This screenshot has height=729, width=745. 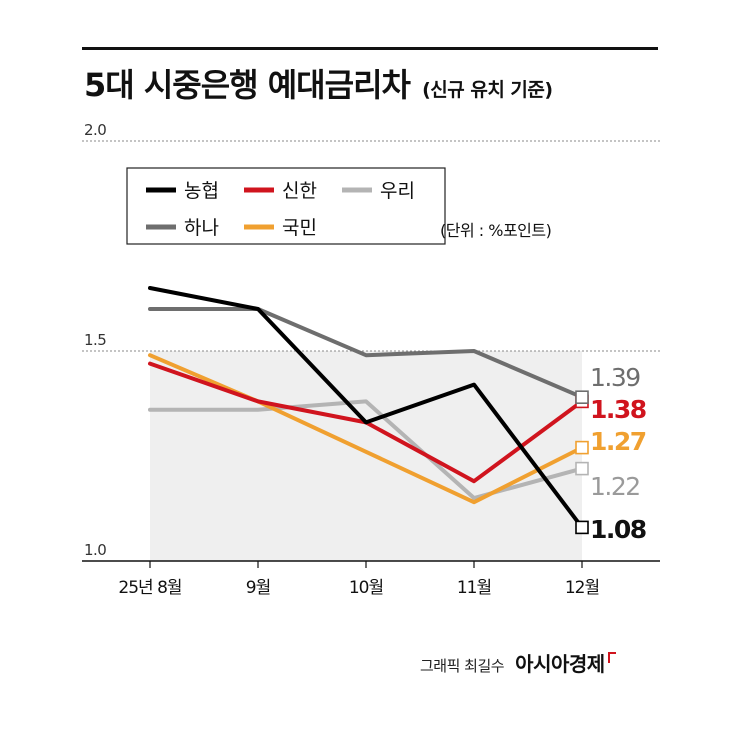 I want to click on legend-label-하나: 하나, so click(x=201, y=228).